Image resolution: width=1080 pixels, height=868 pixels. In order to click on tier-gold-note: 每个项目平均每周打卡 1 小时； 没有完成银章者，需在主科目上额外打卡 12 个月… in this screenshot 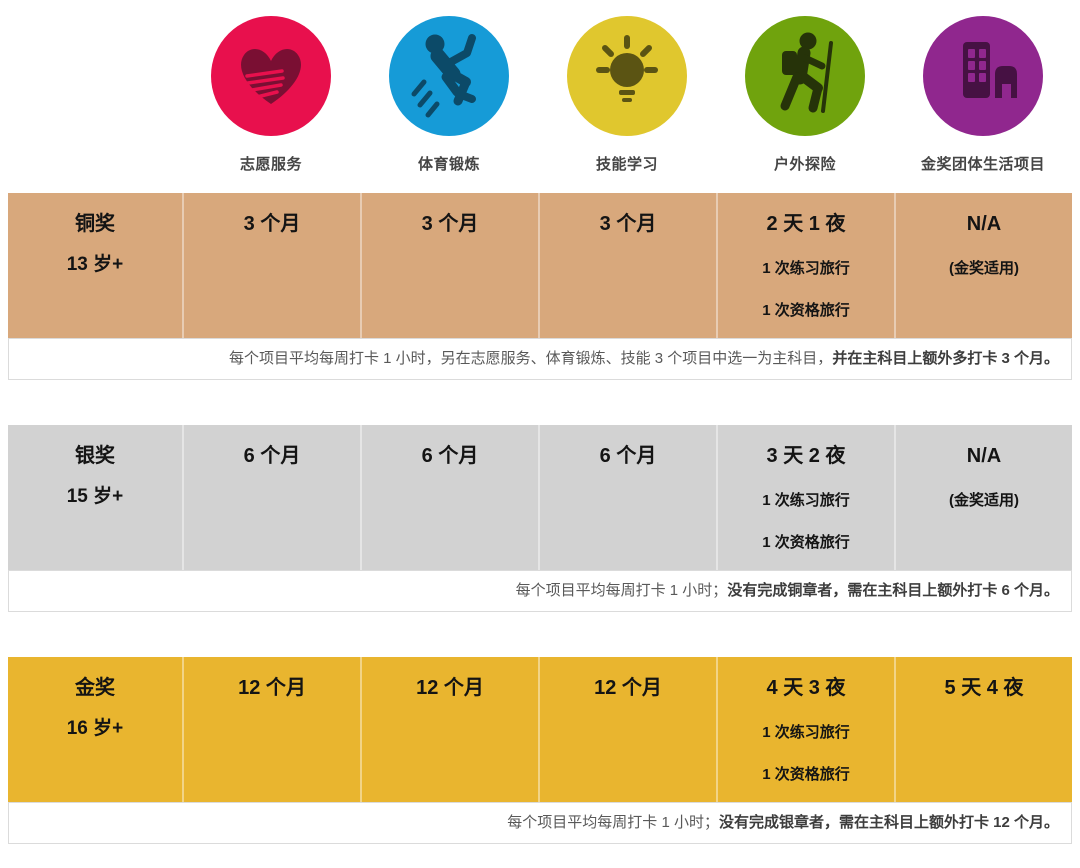, I will do `click(540, 823)`.